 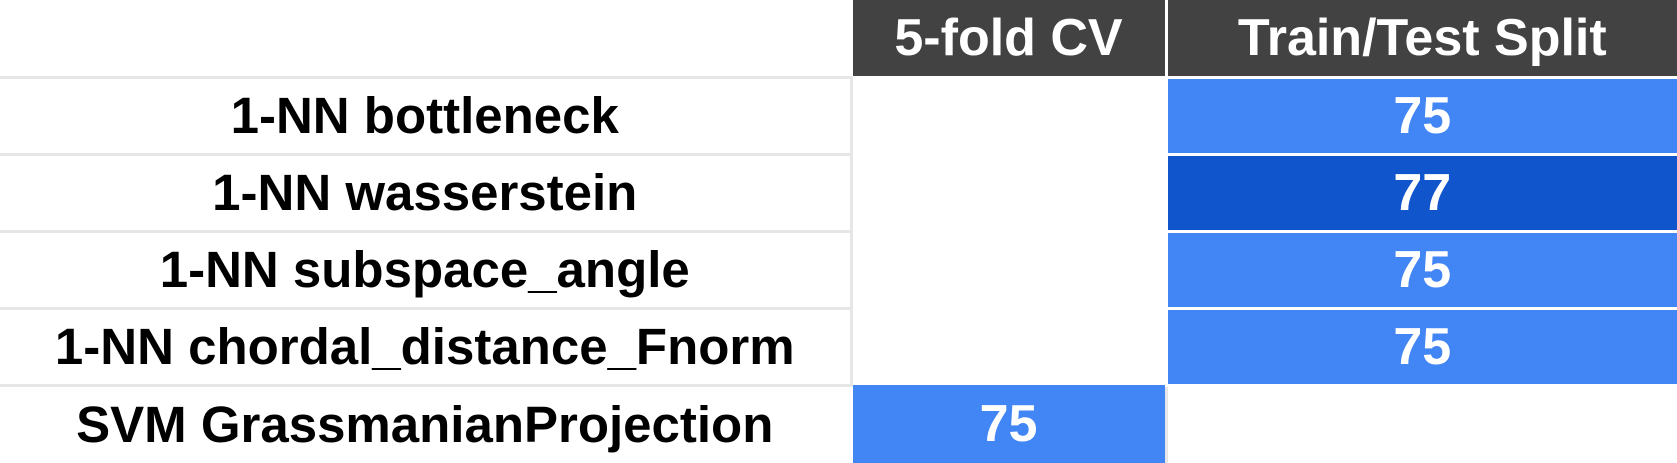 I want to click on value-cell: 77, so click(x=1420, y=193).